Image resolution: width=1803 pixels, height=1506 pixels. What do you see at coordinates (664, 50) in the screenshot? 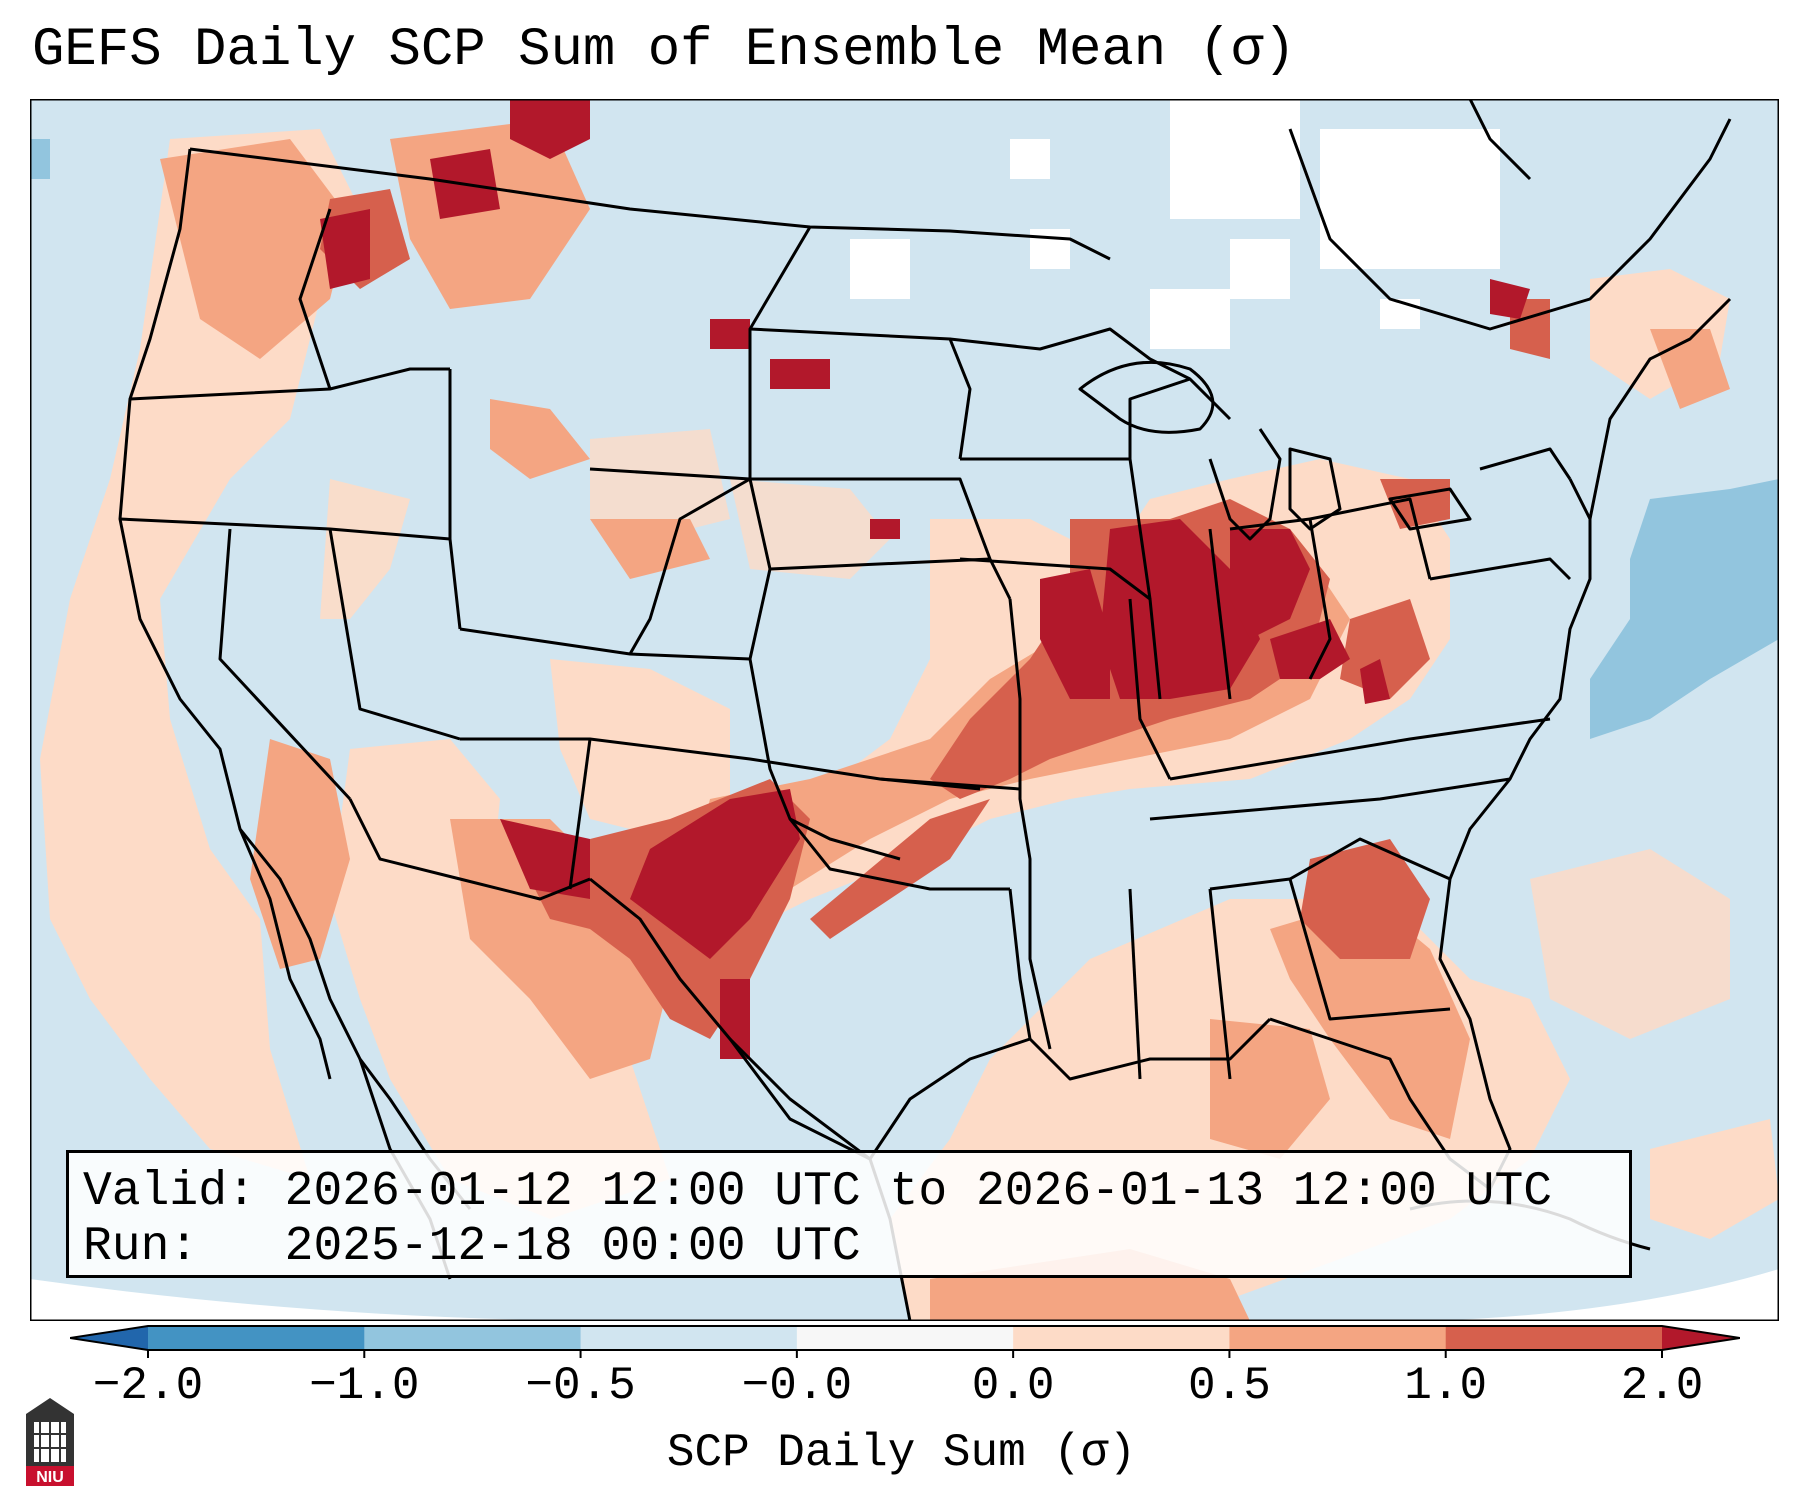
I see `chart-title: GEFS Daily SCP Sum of Ensemble Mean (σ)` at bounding box center [664, 50].